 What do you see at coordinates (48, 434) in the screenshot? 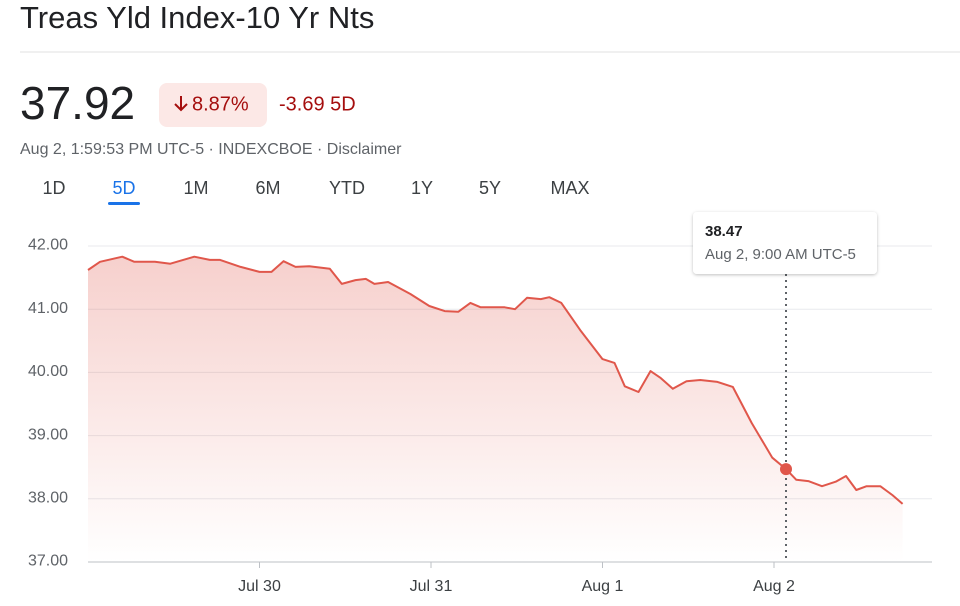
I see `y-tick-label: 39.00` at bounding box center [48, 434].